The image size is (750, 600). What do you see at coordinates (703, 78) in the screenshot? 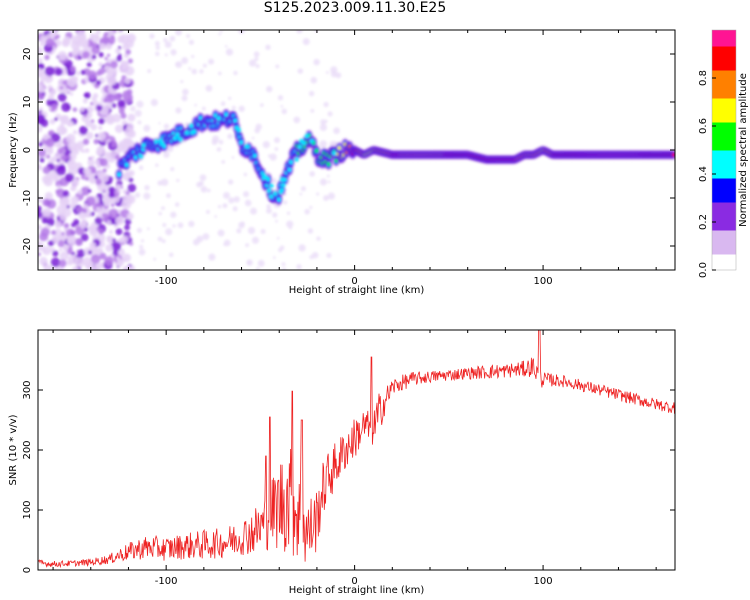
I see `colorbar-tick-label: 0.8` at bounding box center [703, 78].